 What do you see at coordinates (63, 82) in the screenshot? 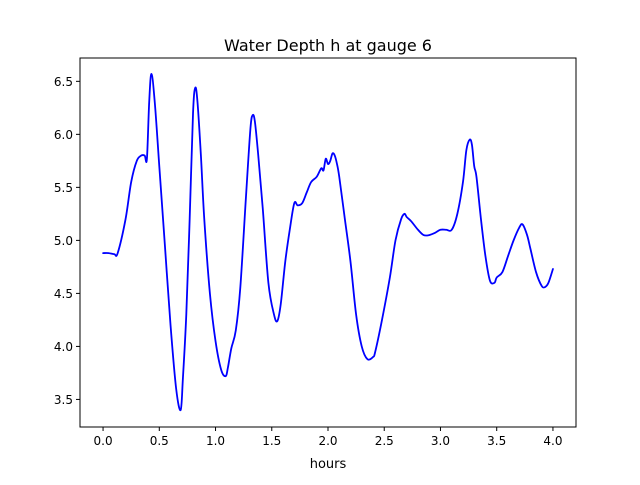
I see `y-tick-label: 6.5` at bounding box center [63, 82].